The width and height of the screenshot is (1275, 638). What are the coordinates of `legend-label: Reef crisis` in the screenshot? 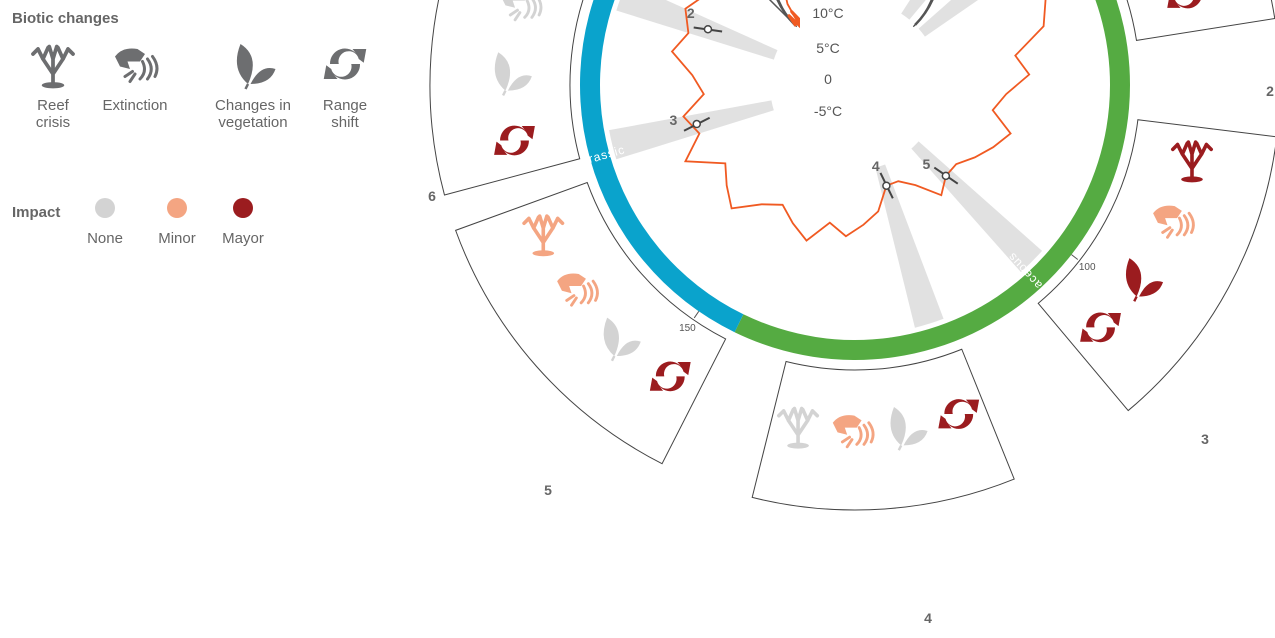 It's located at (53, 114).